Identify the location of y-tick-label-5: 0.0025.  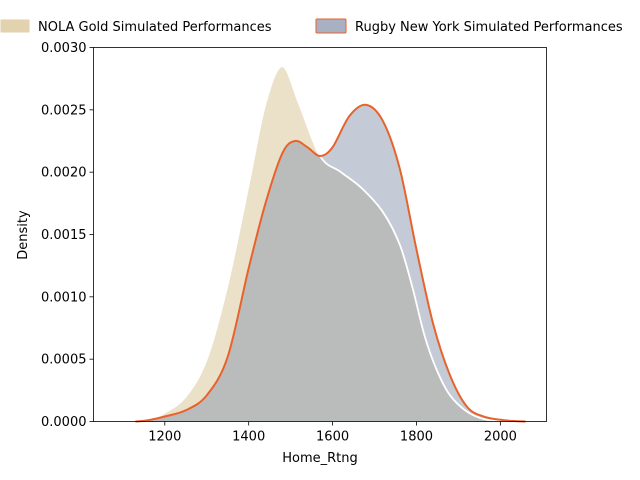
(64, 110).